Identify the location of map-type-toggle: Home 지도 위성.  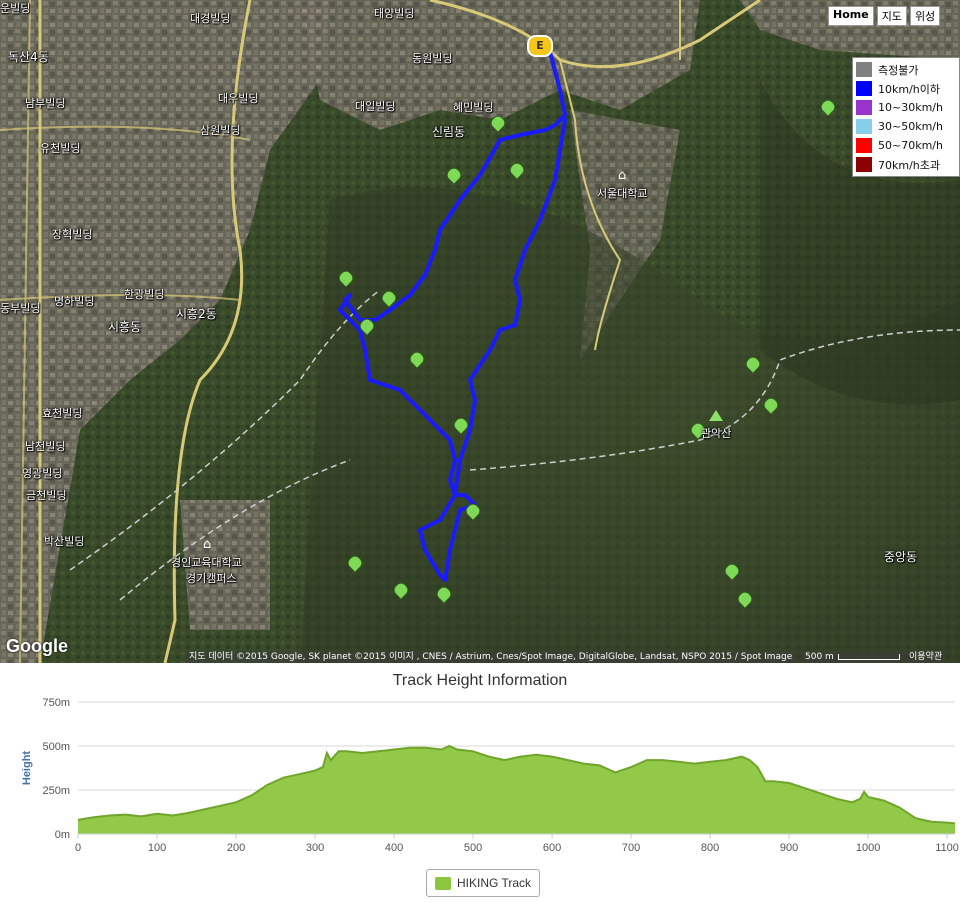
(884, 16).